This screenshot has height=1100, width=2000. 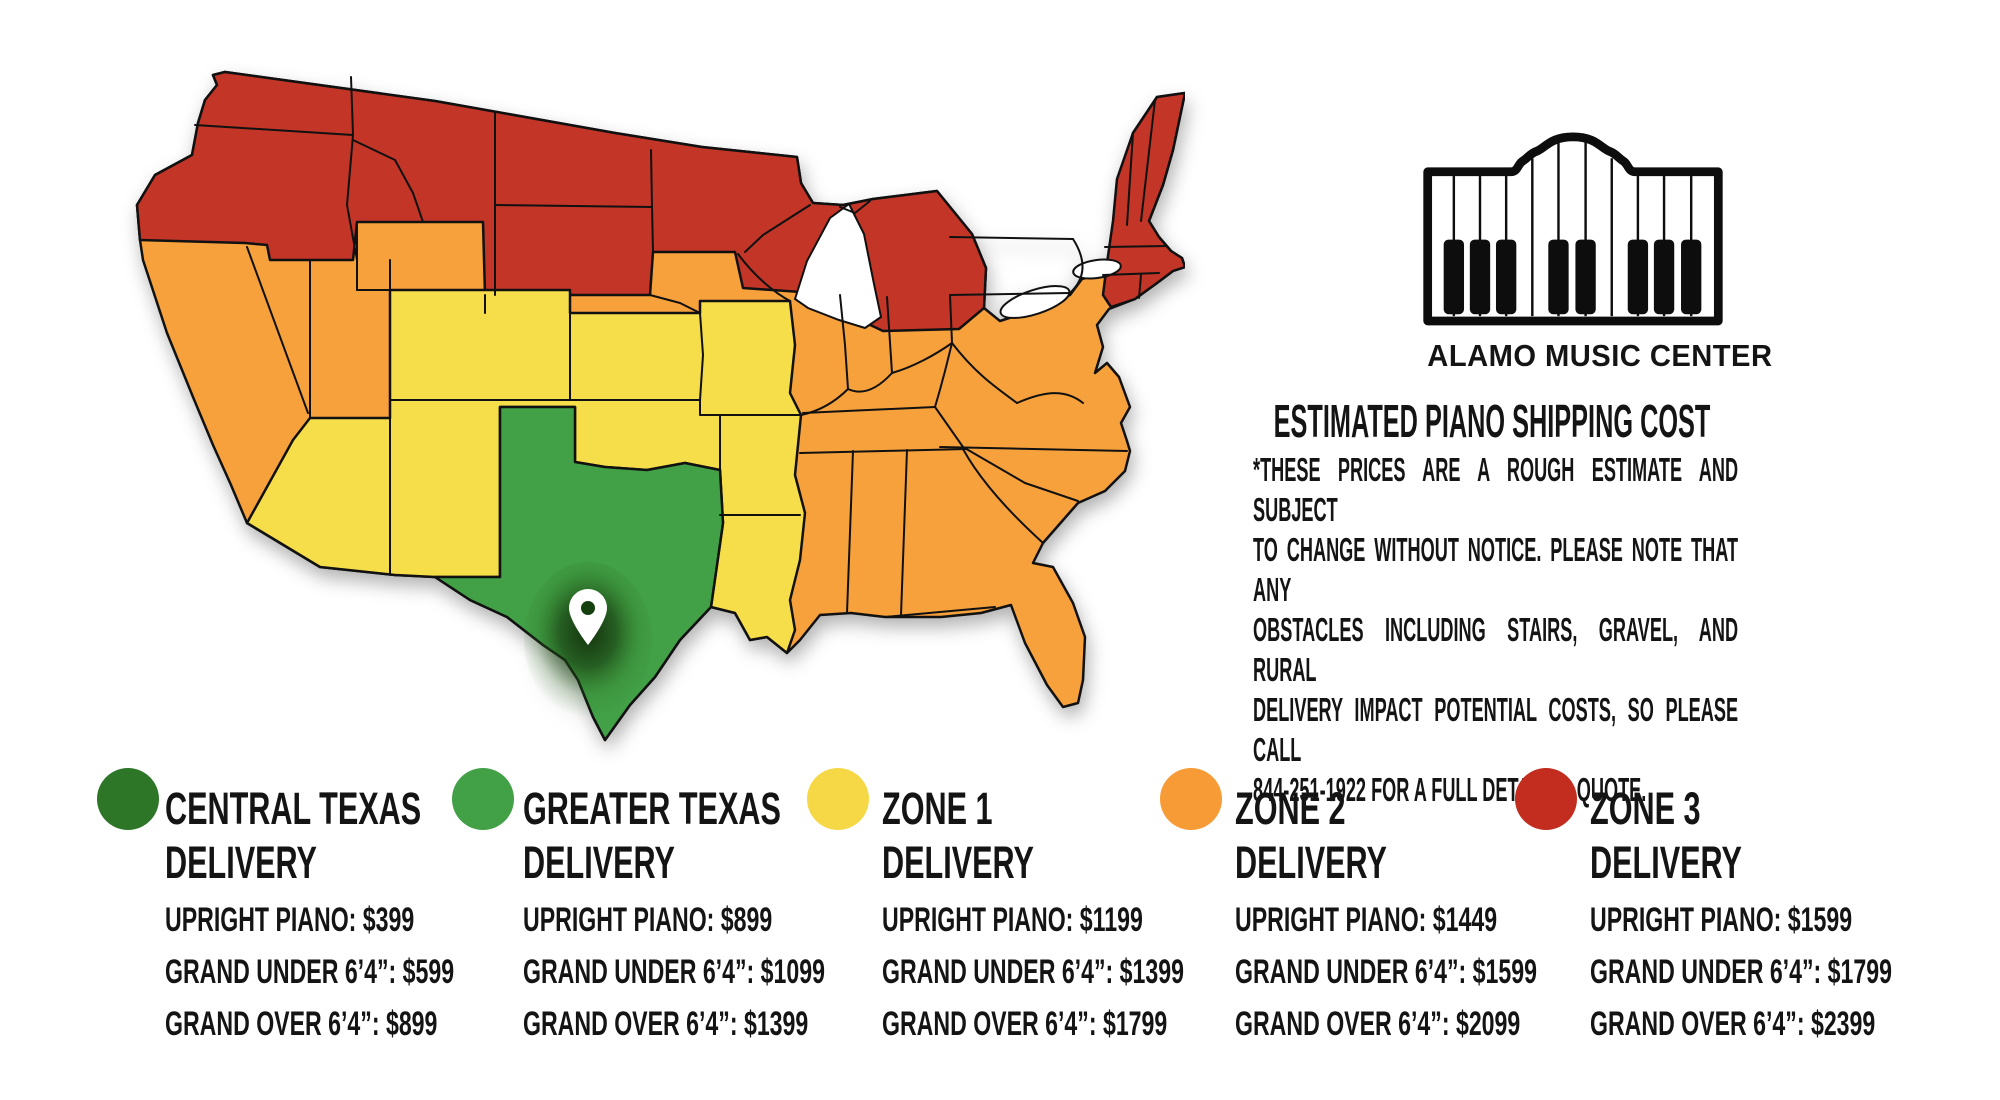 I want to click on piano-keyboard-icon, so click(x=1573, y=229).